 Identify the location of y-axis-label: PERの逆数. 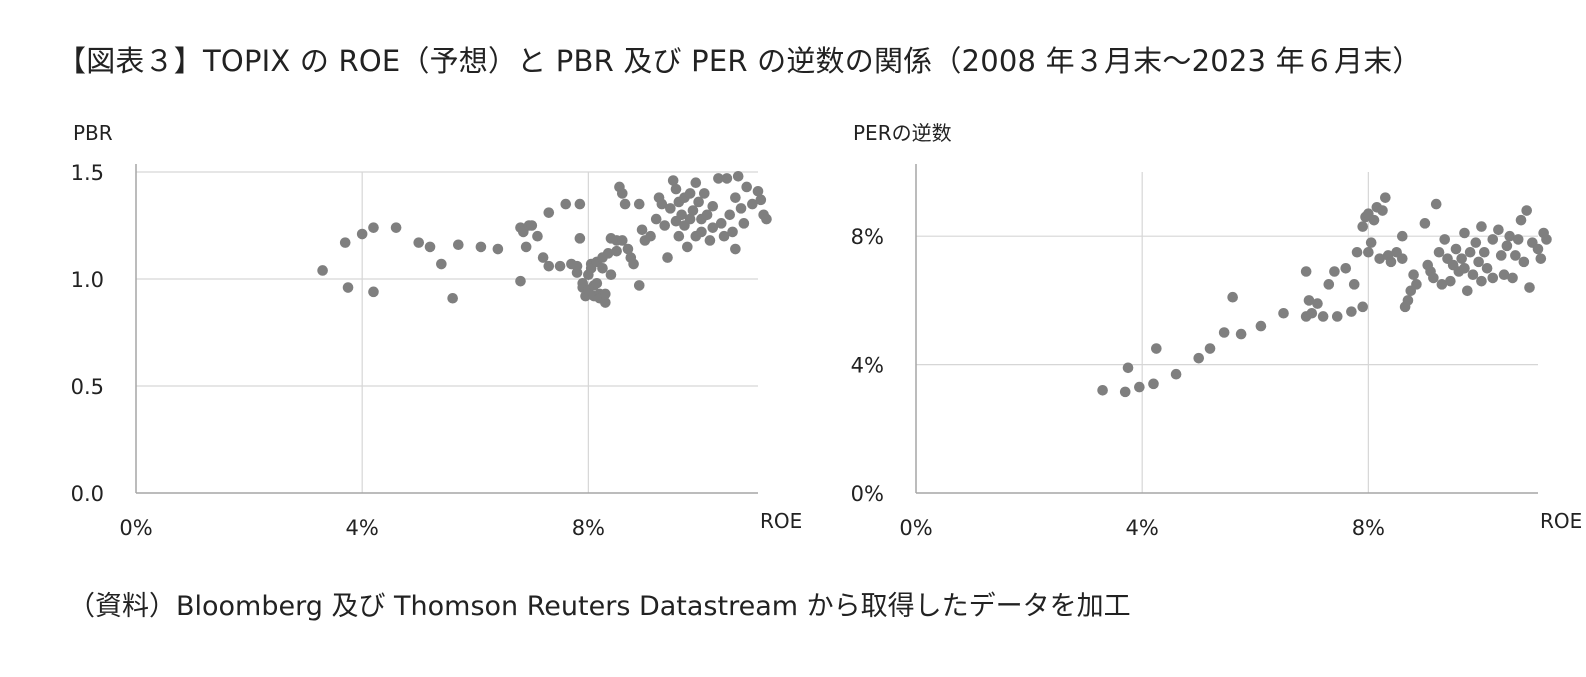
(902, 133).